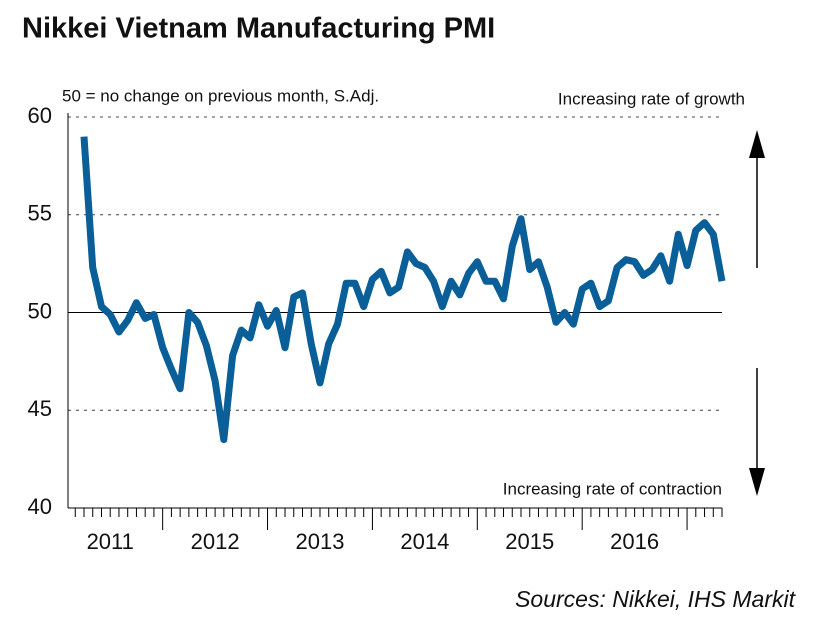  Describe the element at coordinates (40, 506) in the screenshot. I see `y-tick-label: 40` at that location.